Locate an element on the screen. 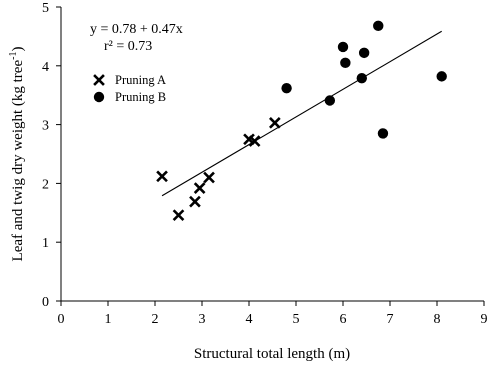 The height and width of the screenshot is (367, 493). x-tick-label: 9 is located at coordinates (484, 319).